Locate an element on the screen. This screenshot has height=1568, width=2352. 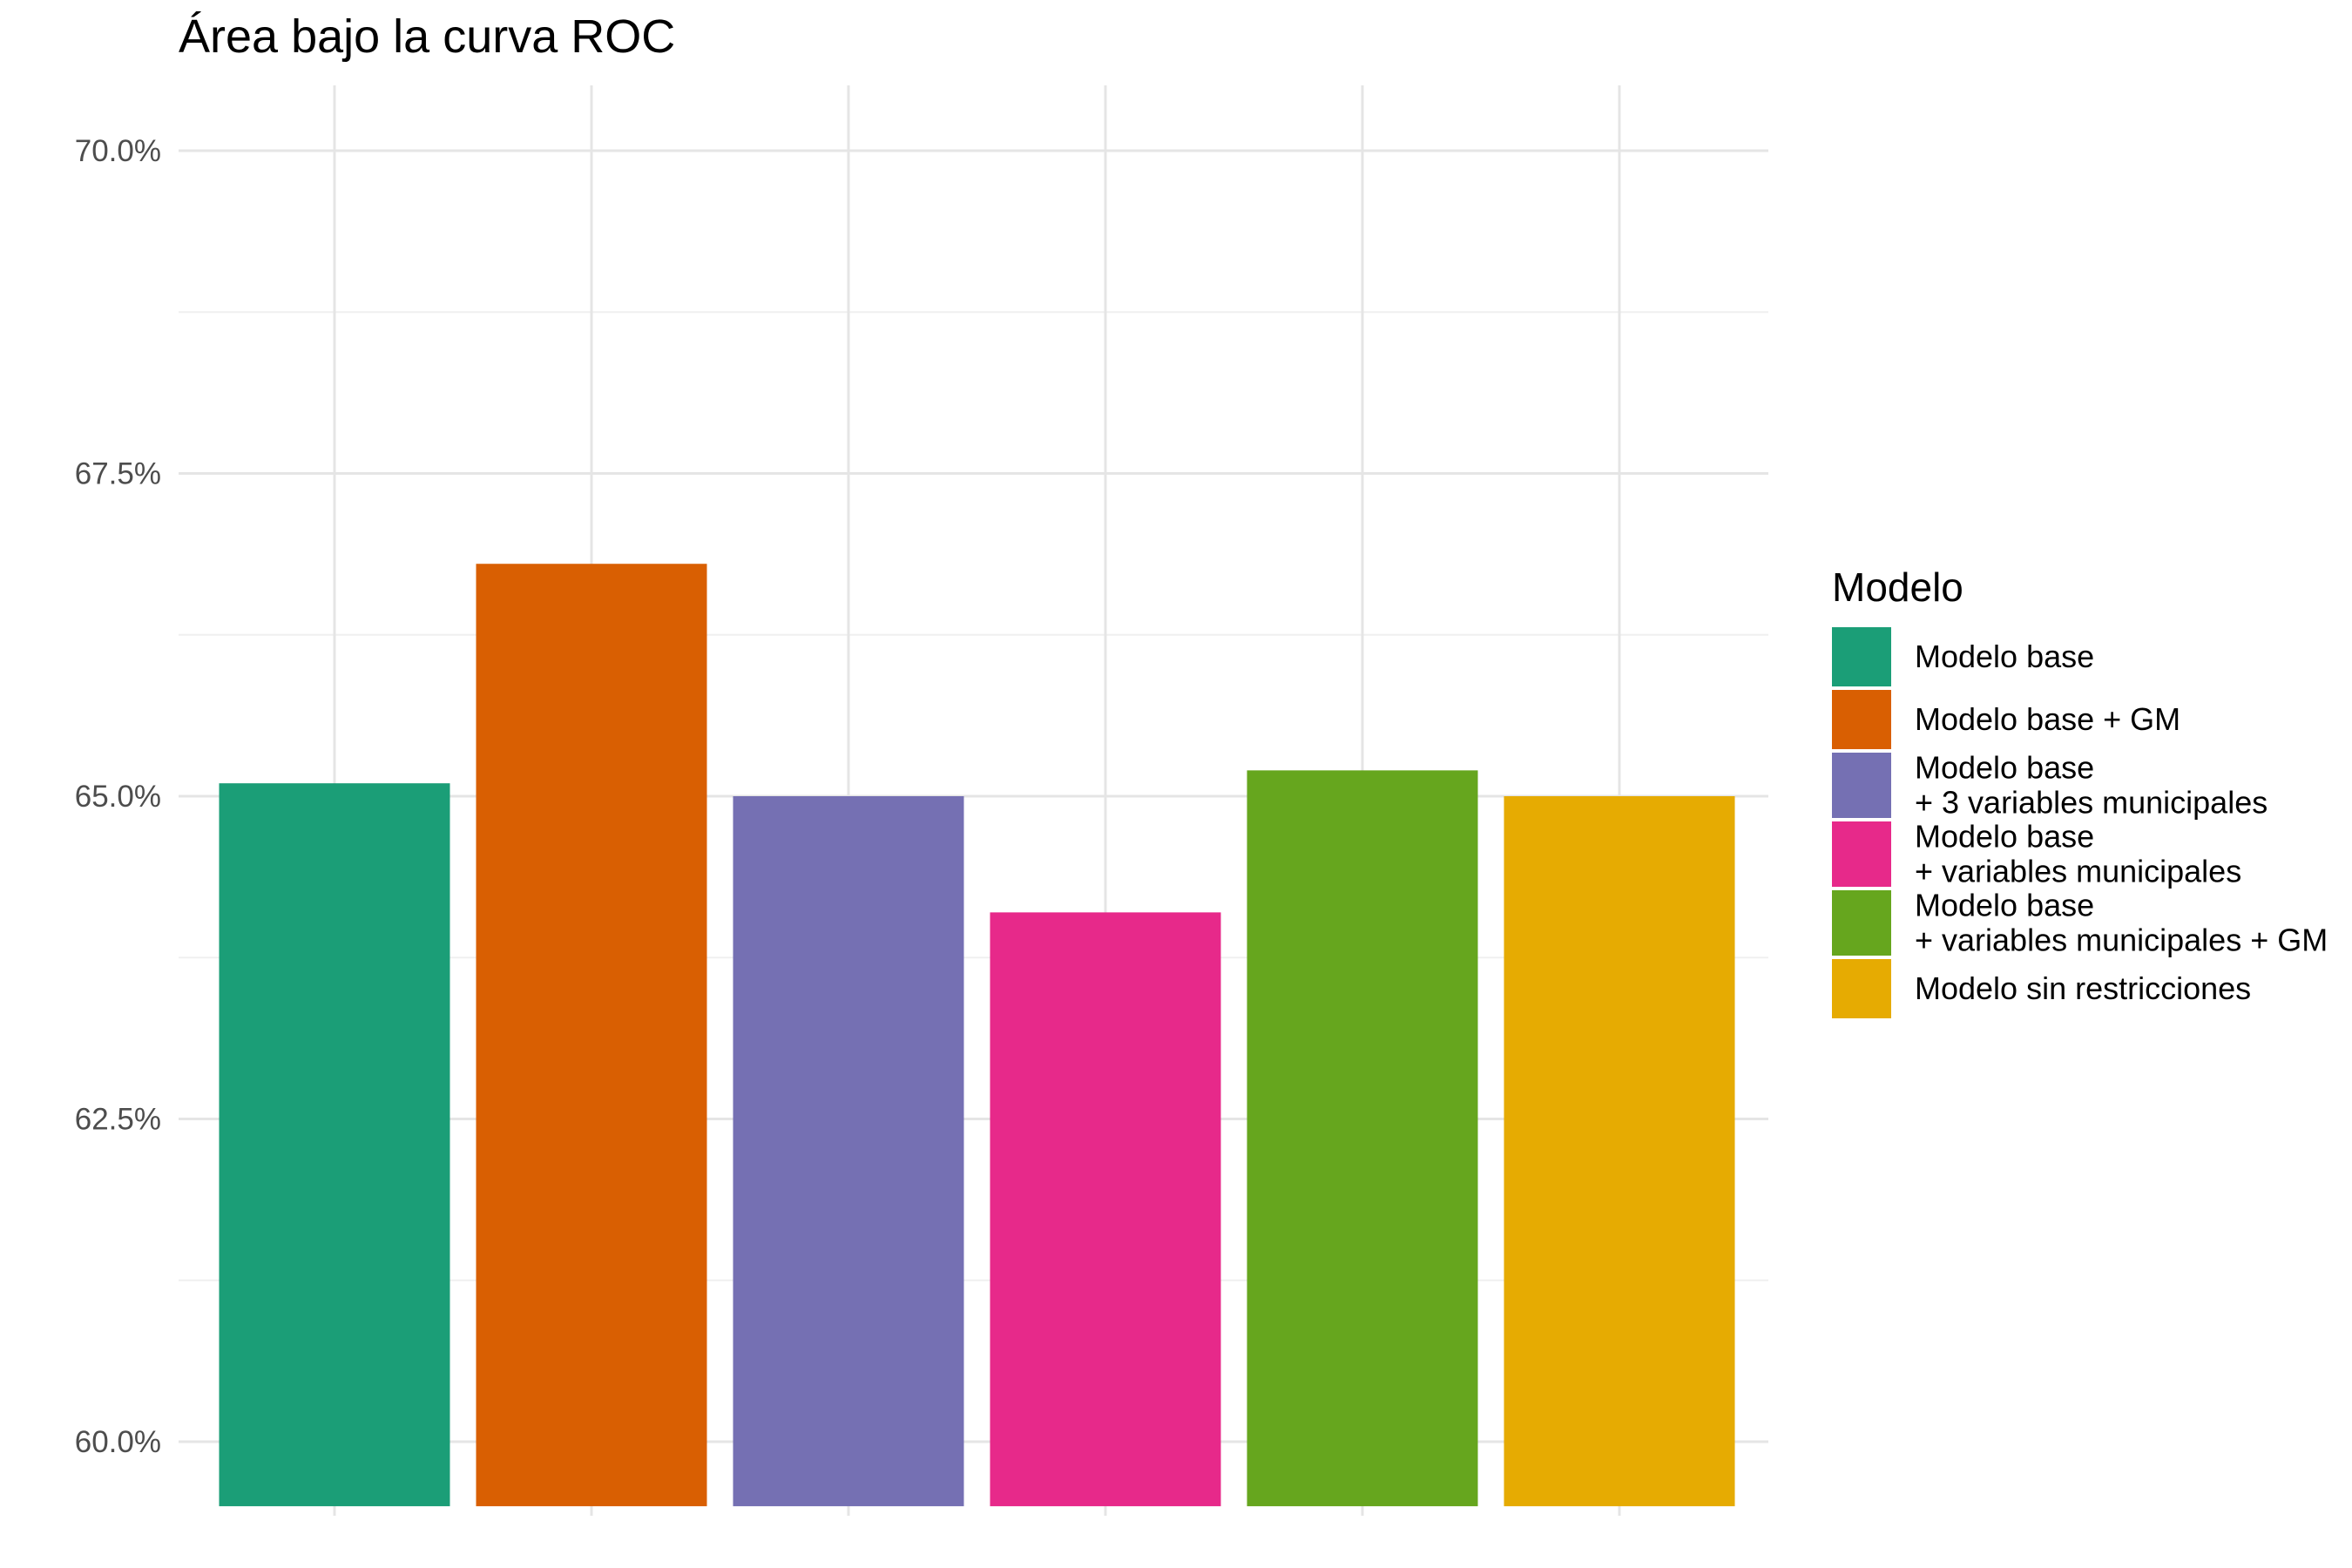
y-tick-label: 60.0% is located at coordinates (118, 1442).